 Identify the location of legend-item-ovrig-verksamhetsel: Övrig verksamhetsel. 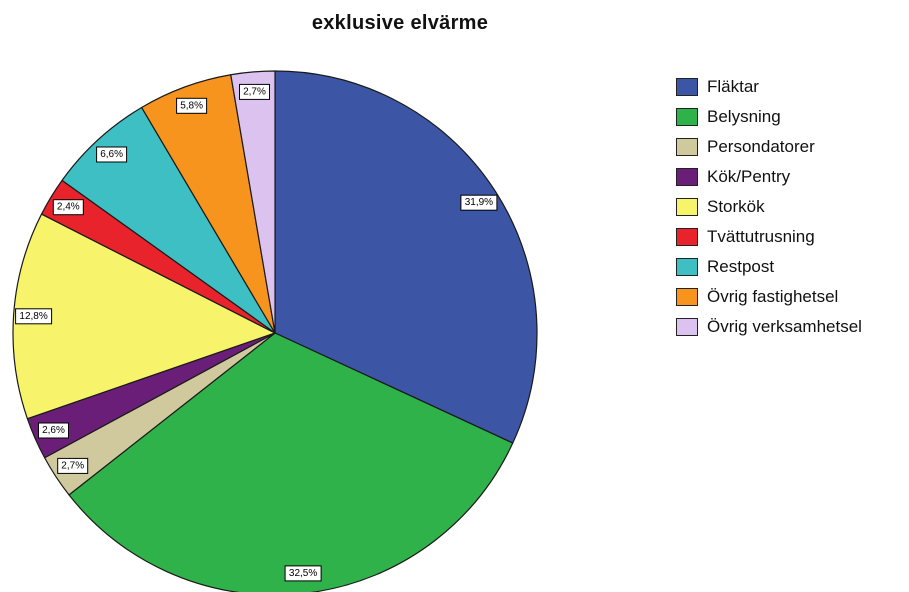
(769, 327).